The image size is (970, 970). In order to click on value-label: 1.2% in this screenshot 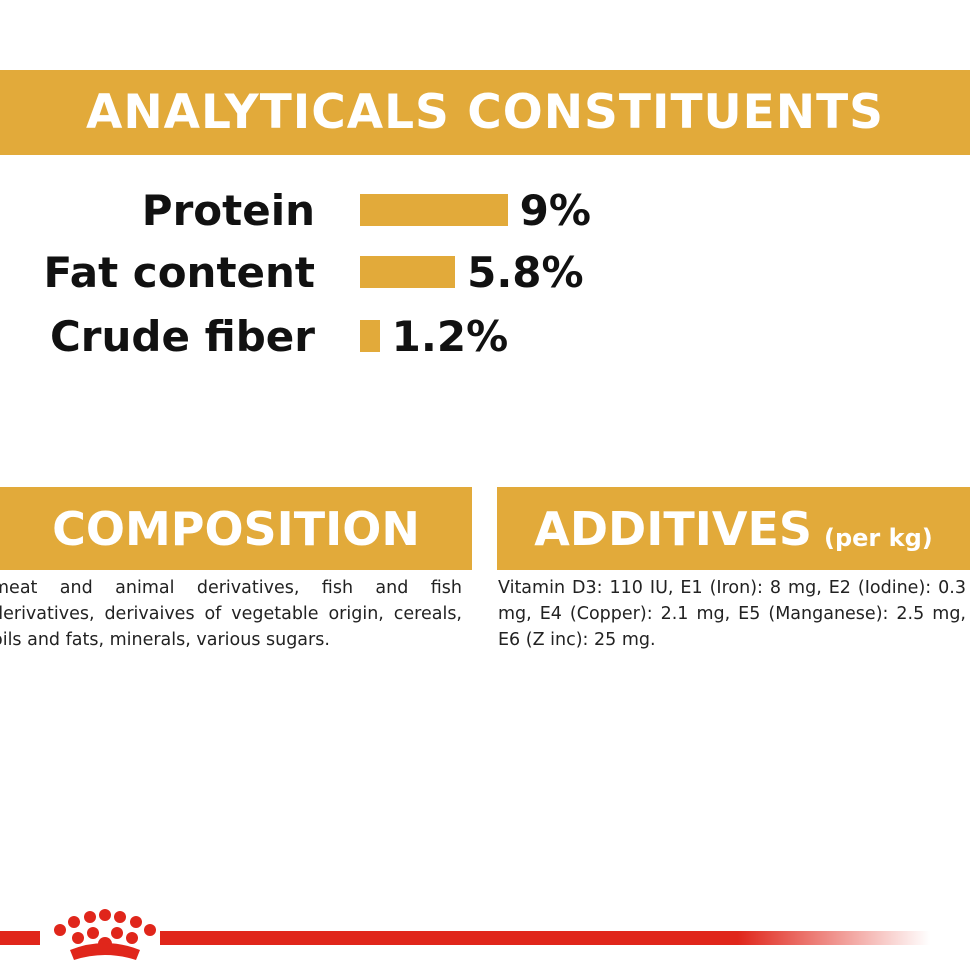, I will do `click(450, 336)`.